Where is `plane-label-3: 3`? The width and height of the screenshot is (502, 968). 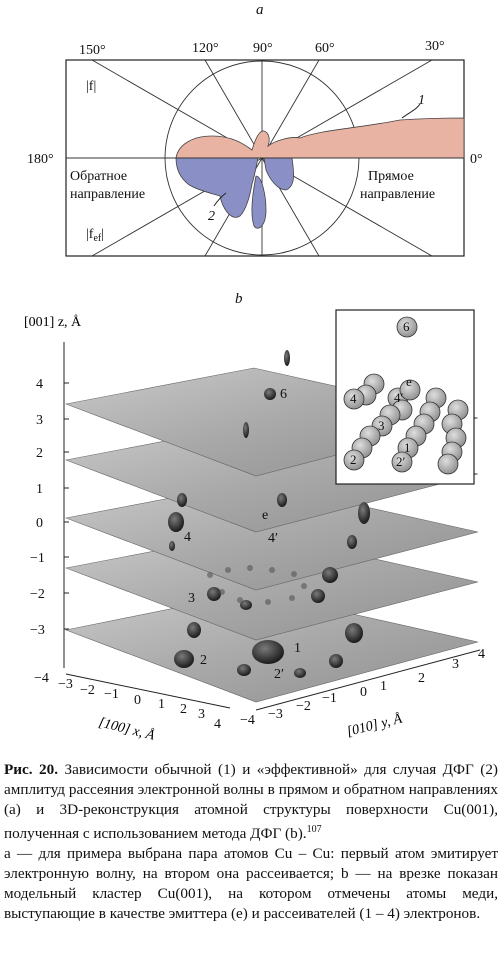 plane-label-3: 3 is located at coordinates (191, 598).